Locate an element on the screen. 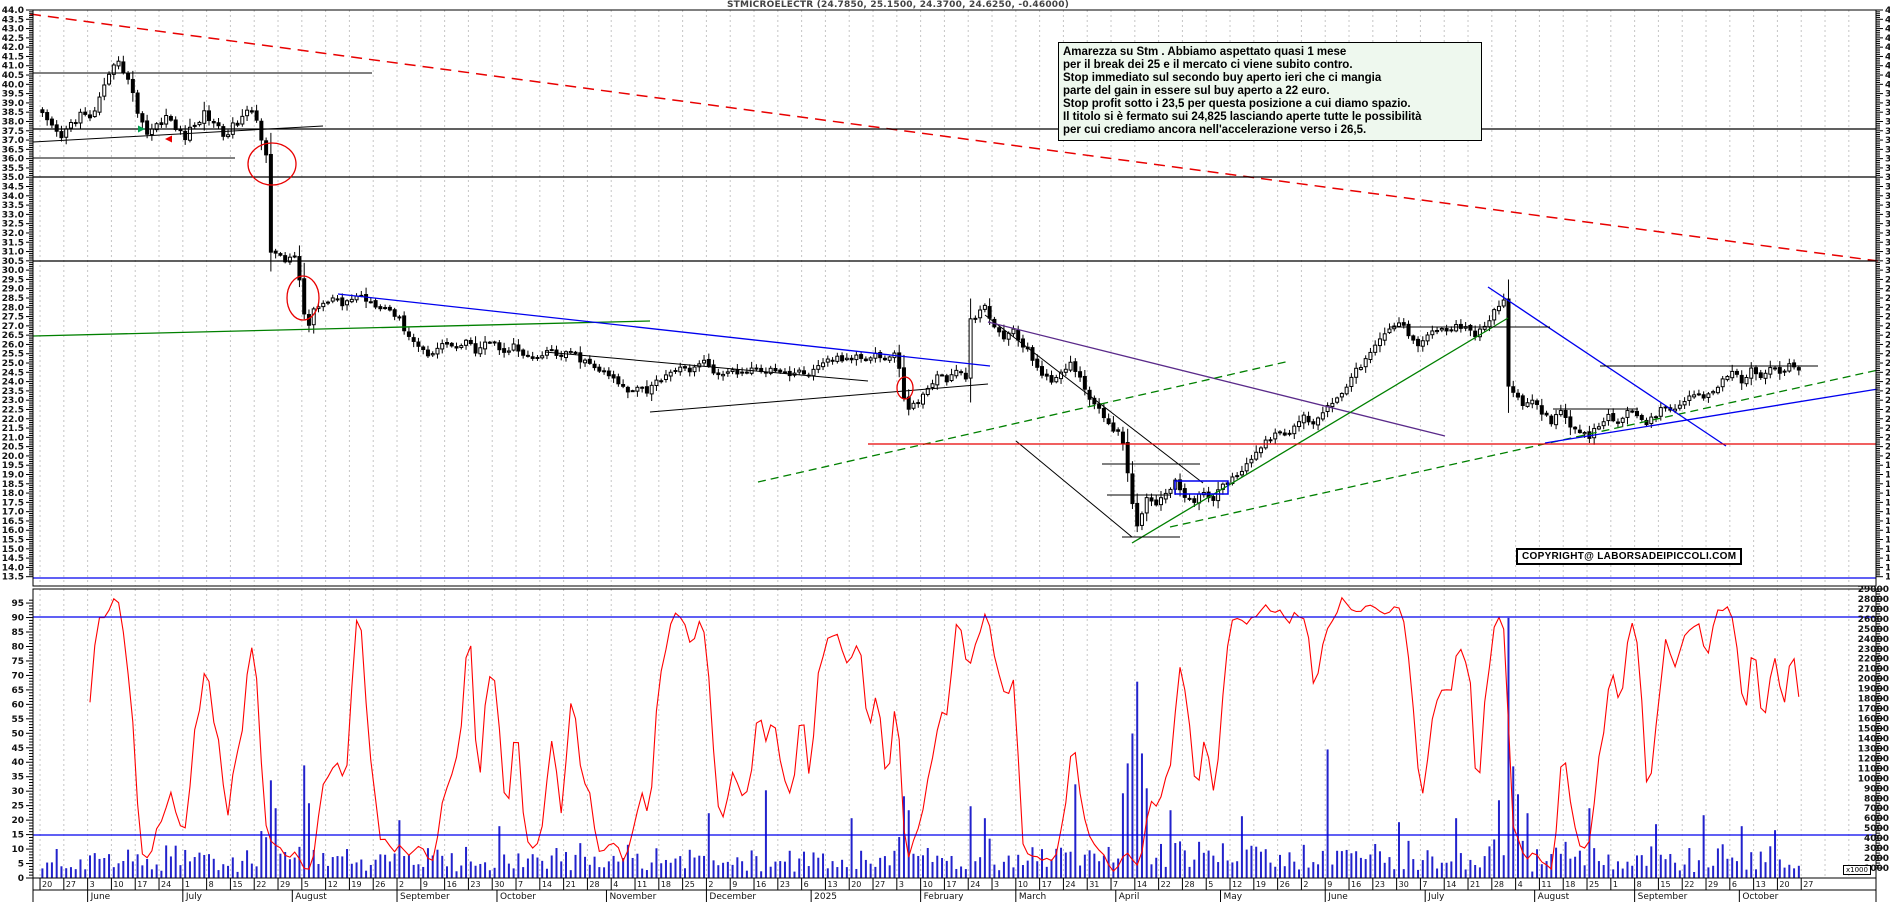 Image resolution: width=1890 pixels, height=902 pixels. svg-text: 10000 is located at coordinates (1873, 779).